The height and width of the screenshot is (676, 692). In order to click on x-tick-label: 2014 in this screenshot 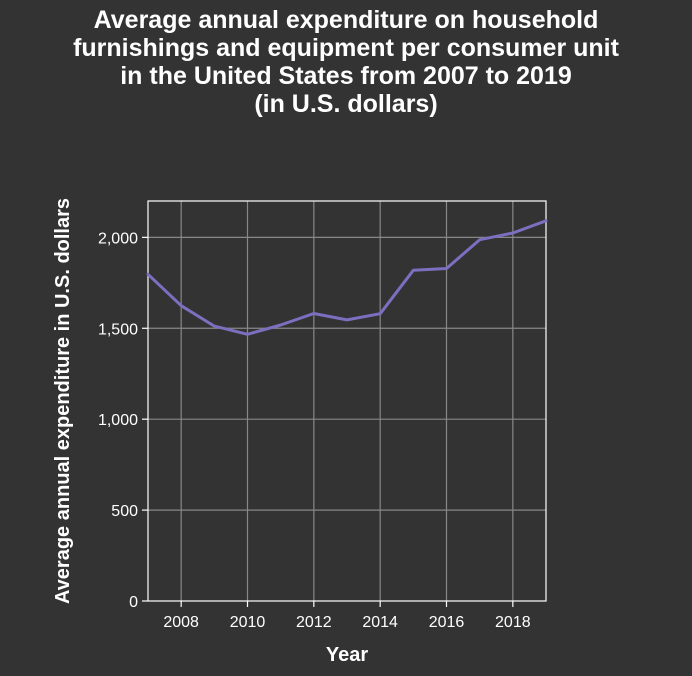, I will do `click(380, 622)`.